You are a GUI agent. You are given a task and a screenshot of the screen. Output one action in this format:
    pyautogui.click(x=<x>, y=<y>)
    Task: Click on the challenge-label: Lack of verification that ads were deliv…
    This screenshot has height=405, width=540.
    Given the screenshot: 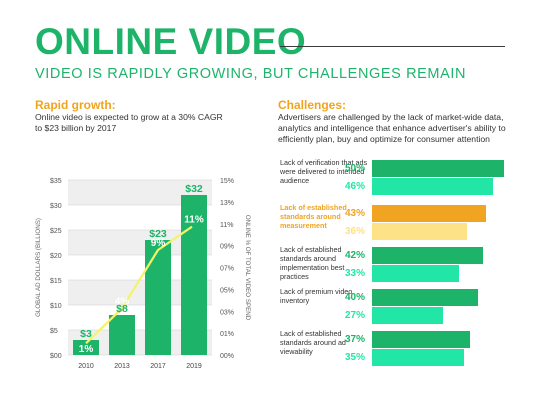 What is the action you would take?
    pyautogui.click(x=324, y=171)
    